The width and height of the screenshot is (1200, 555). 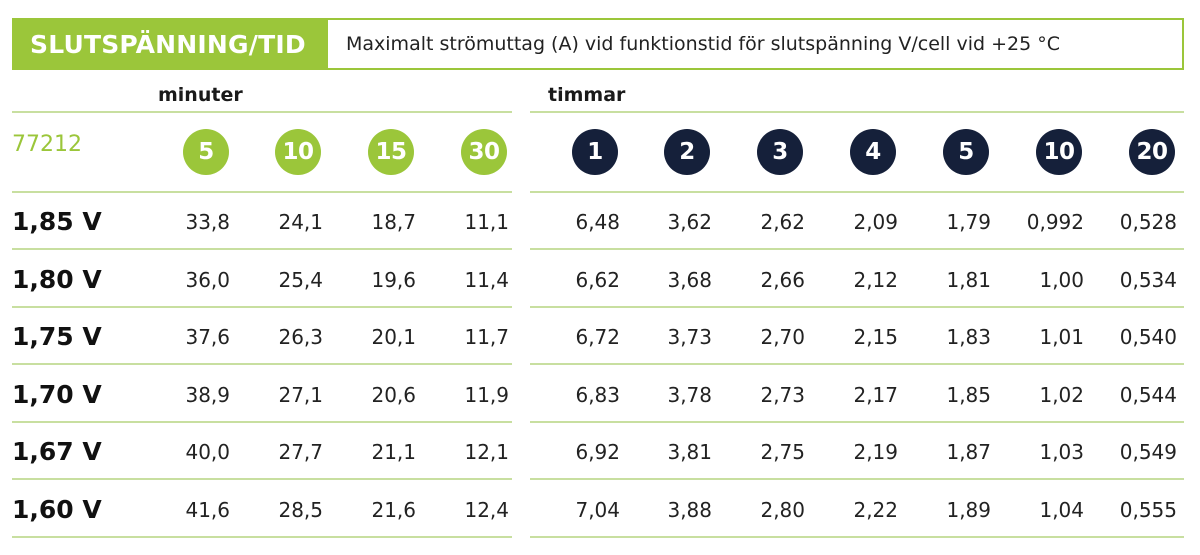 I want to click on table-cell: 33,8, so click(x=207, y=222).